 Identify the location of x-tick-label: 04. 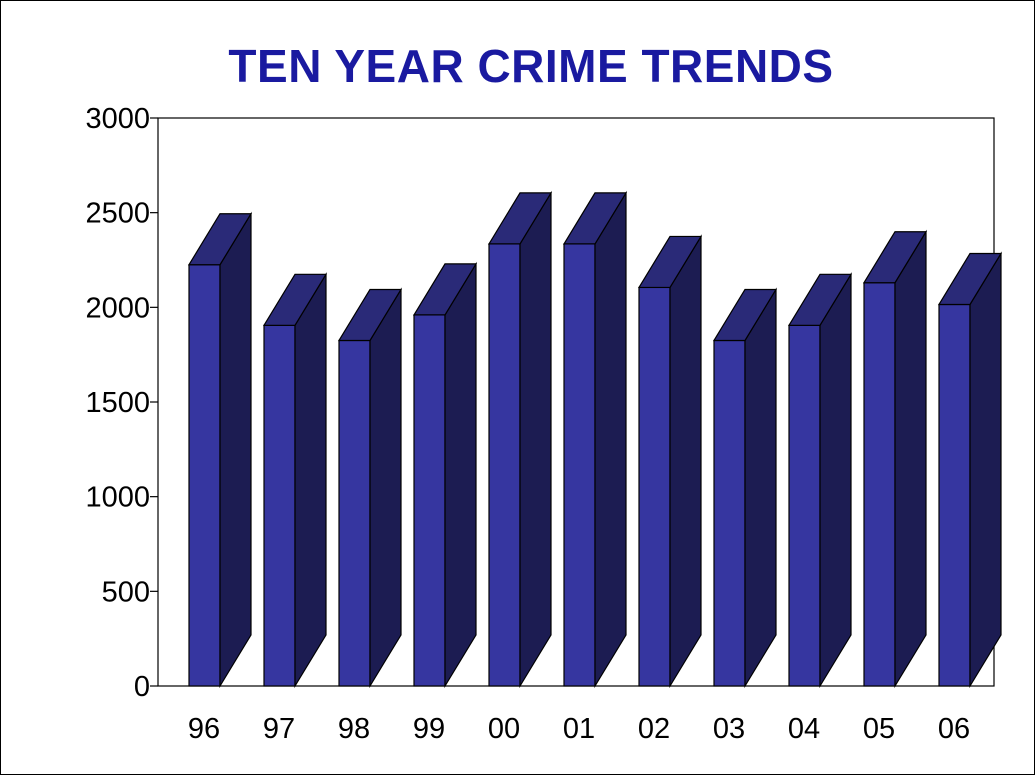
(804, 729).